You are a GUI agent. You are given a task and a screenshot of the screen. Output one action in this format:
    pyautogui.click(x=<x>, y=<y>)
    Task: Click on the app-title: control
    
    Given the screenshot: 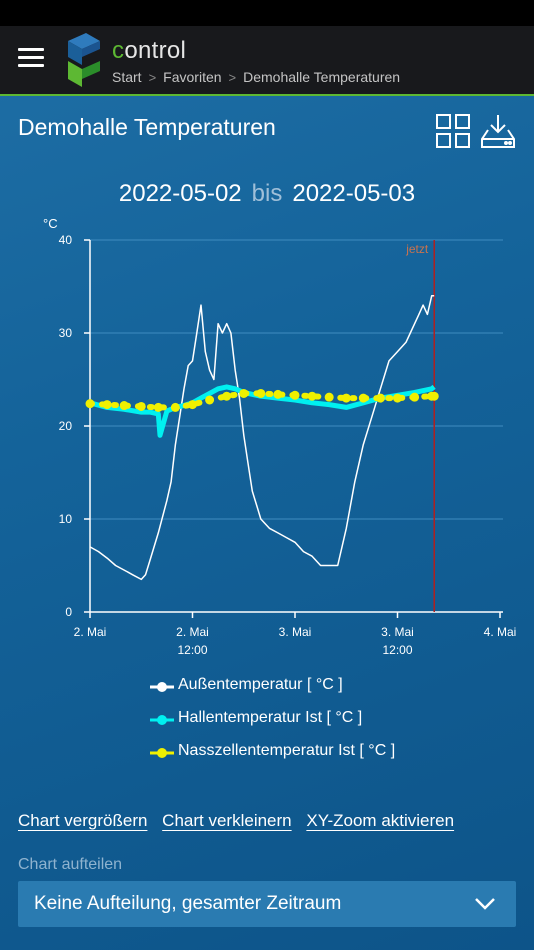 What is the action you would take?
    pyautogui.click(x=149, y=51)
    